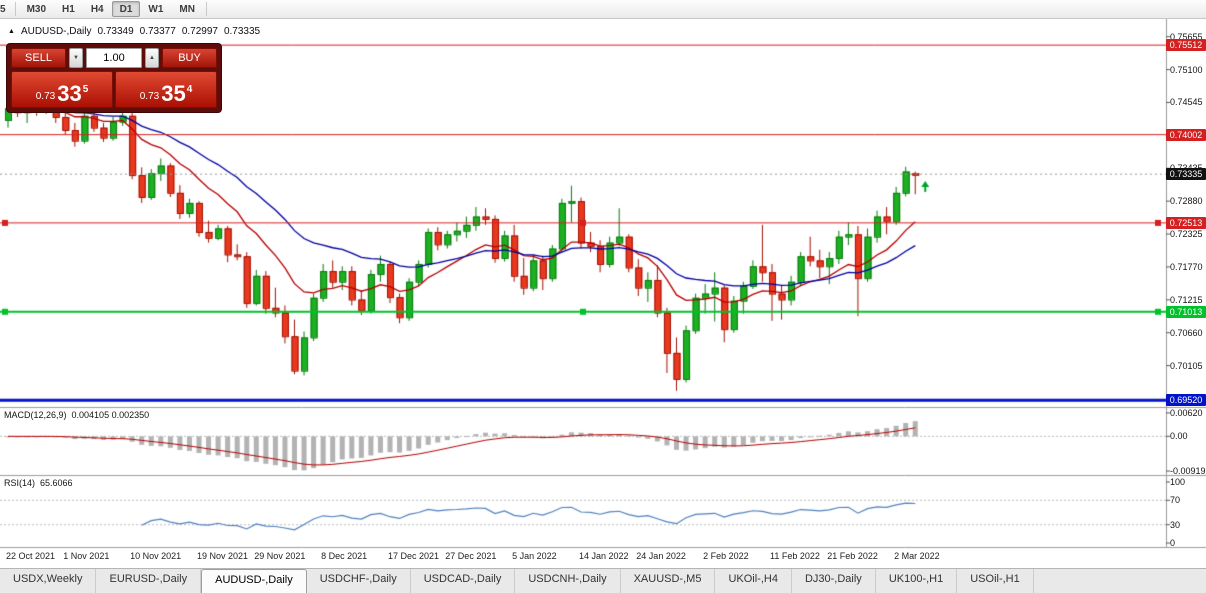 The width and height of the screenshot is (1206, 593). I want to click on buy-price-prefix: 0.73, so click(149, 96).